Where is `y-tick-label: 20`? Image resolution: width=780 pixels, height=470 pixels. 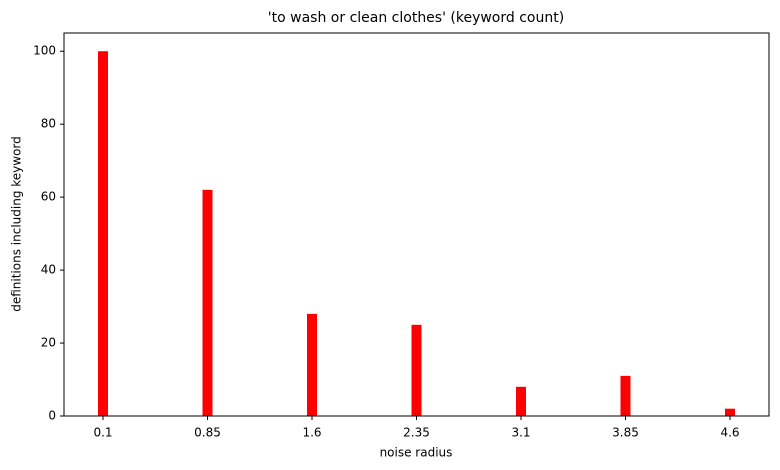
y-tick-label: 20 is located at coordinates (48, 343).